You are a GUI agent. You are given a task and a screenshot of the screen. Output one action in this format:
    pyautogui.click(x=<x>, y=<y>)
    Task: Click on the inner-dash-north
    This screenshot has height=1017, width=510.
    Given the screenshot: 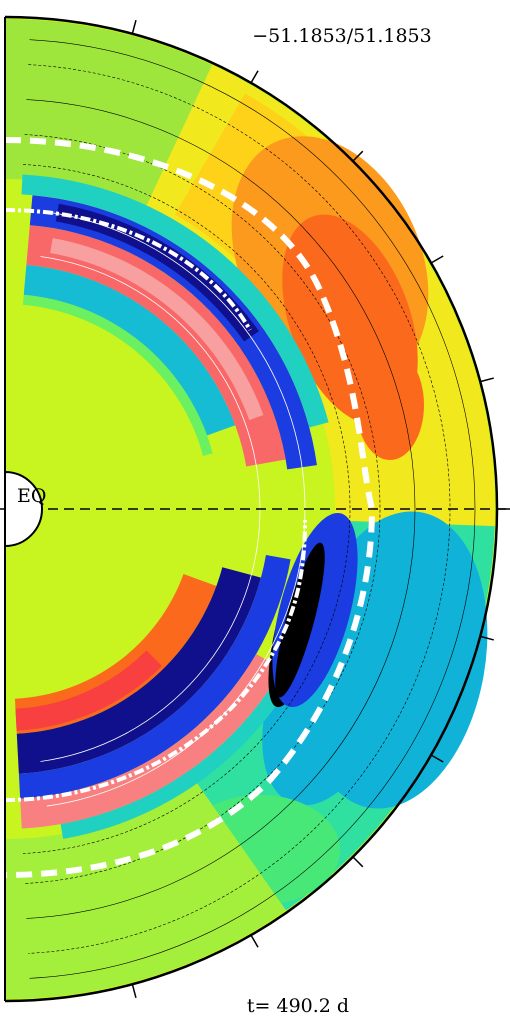 What is the action you would take?
    pyautogui.click(x=128, y=269)
    